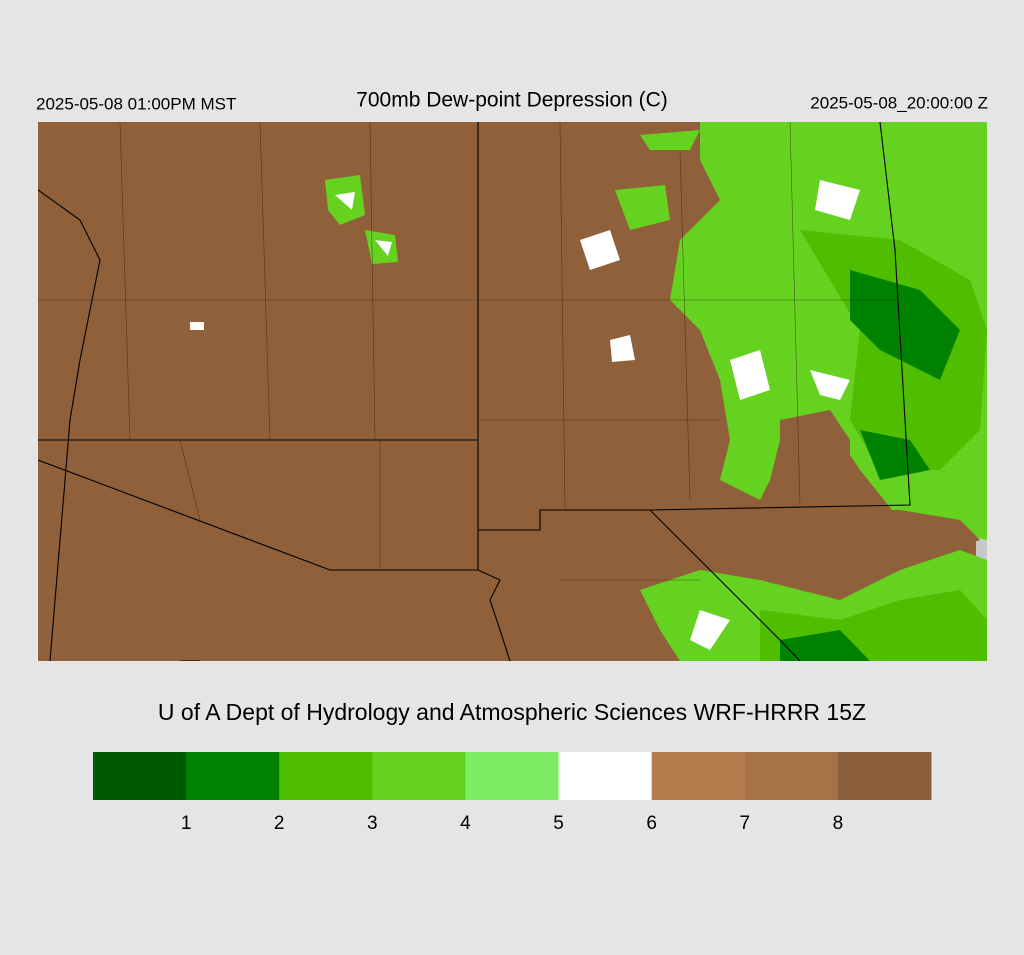 Image resolution: width=1024 pixels, height=955 pixels. Describe the element at coordinates (744, 823) in the screenshot. I see `colorbar-label: 7` at that location.